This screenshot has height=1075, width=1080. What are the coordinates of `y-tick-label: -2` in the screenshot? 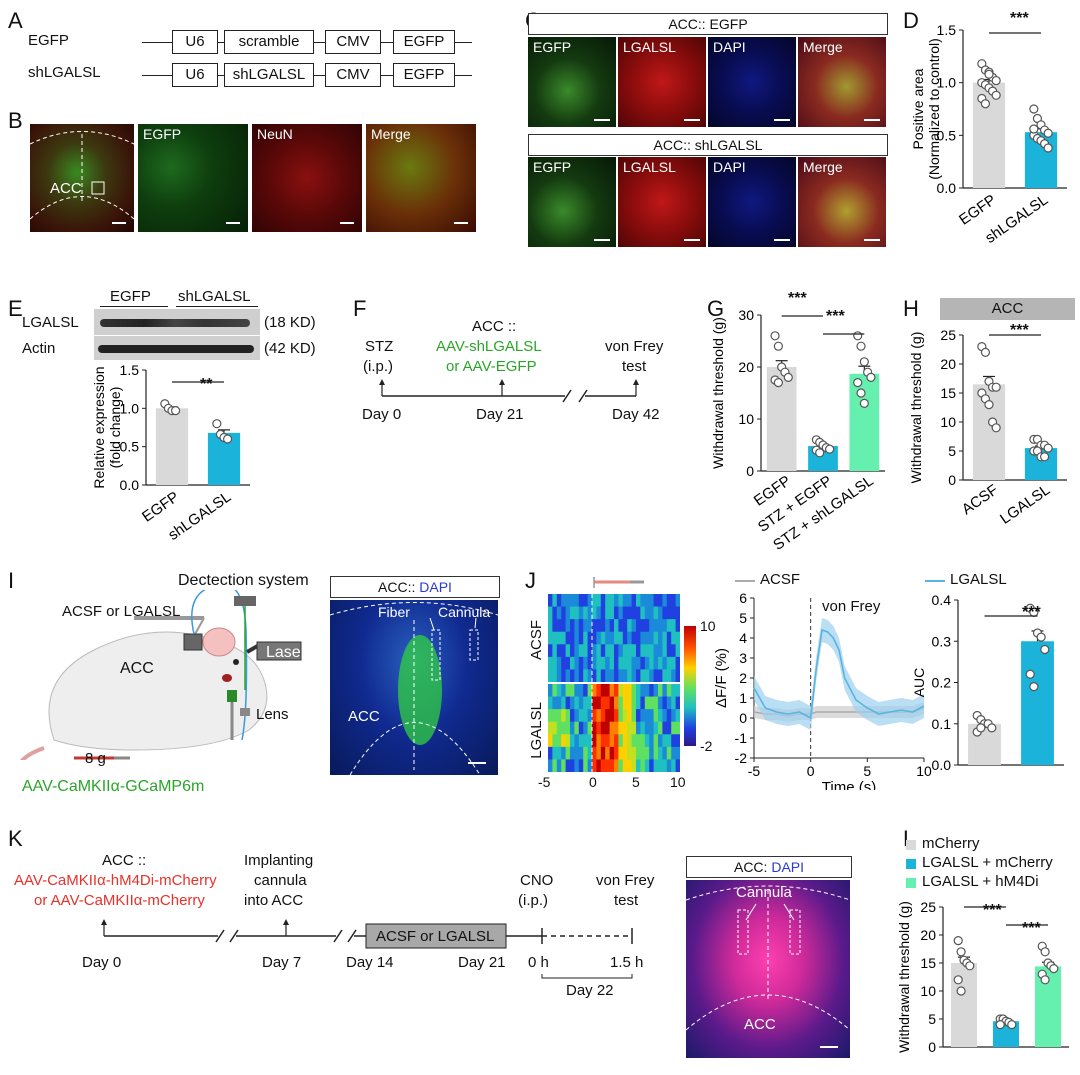 It's located at (741, 758).